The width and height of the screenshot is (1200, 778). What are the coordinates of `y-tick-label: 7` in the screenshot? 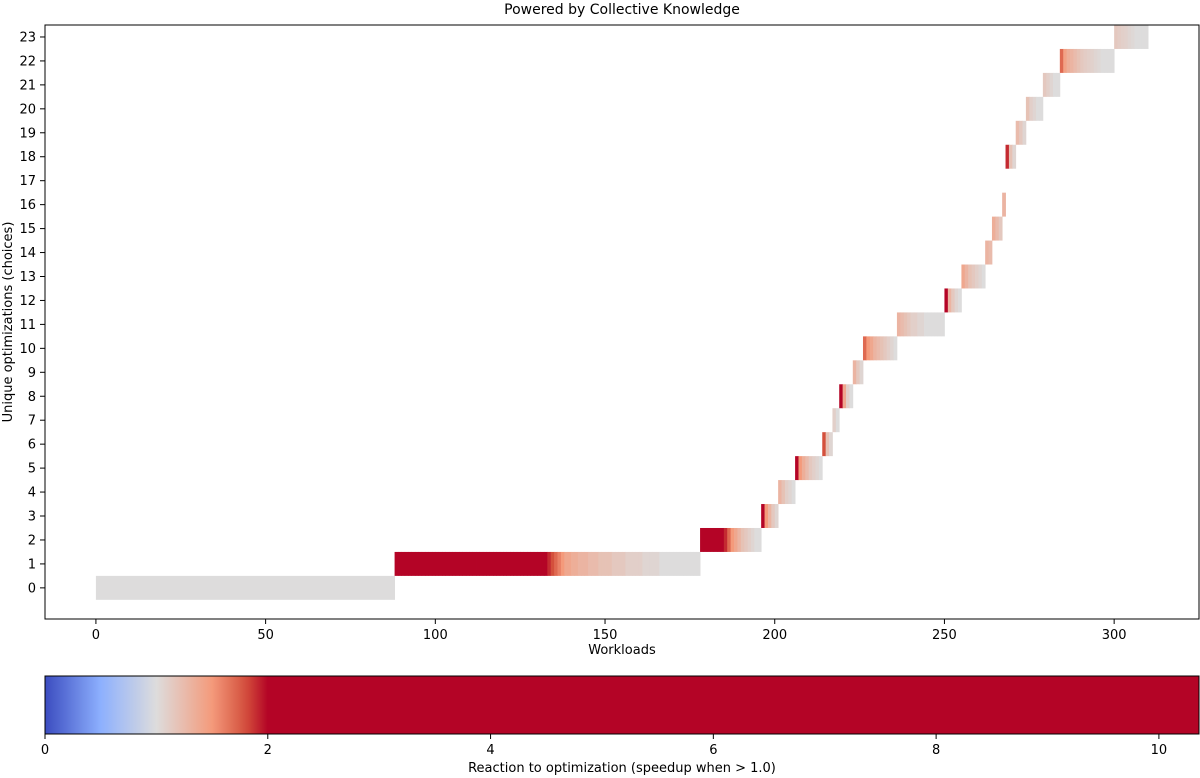 It's located at (32, 421).